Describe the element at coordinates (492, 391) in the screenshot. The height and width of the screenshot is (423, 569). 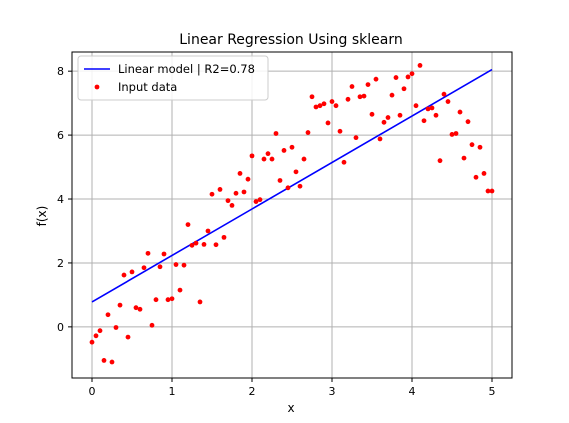
I see `x-tick-label: 5` at that location.